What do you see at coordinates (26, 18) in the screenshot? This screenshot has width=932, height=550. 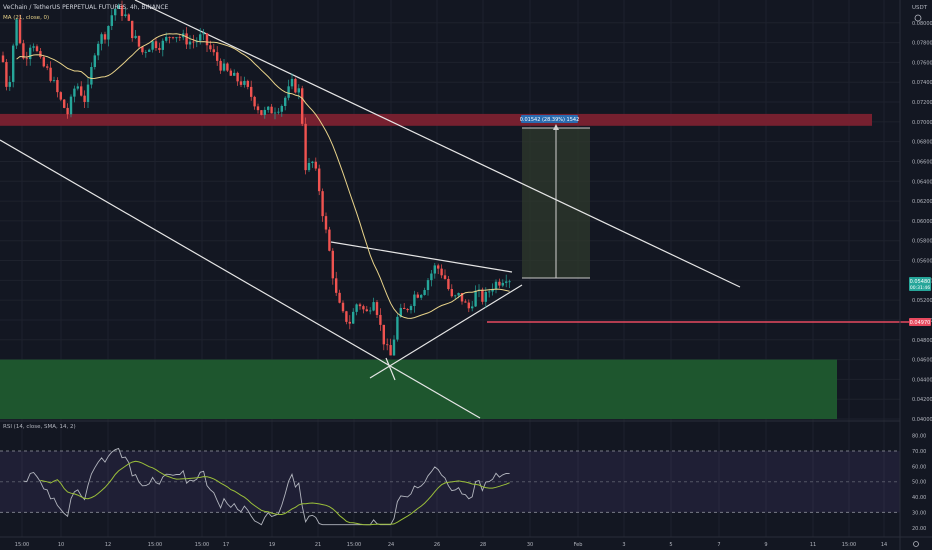 I see `ma-legend: MA (21, close, 0)` at bounding box center [26, 18].